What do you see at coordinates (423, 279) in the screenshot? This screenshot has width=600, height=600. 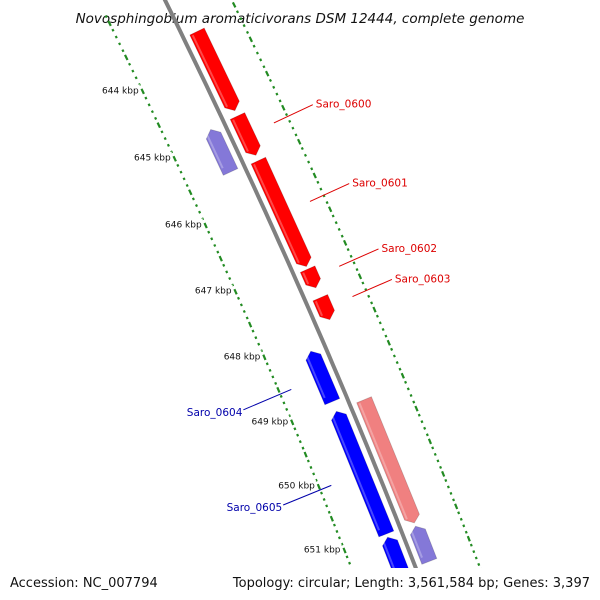 I see `gene-label-saro-0603: Saro_0603` at bounding box center [423, 279].